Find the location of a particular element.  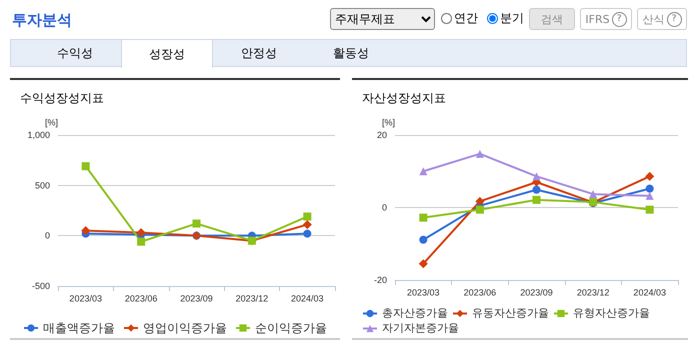

legend-label: 순이익증가율 is located at coordinates (291, 328).